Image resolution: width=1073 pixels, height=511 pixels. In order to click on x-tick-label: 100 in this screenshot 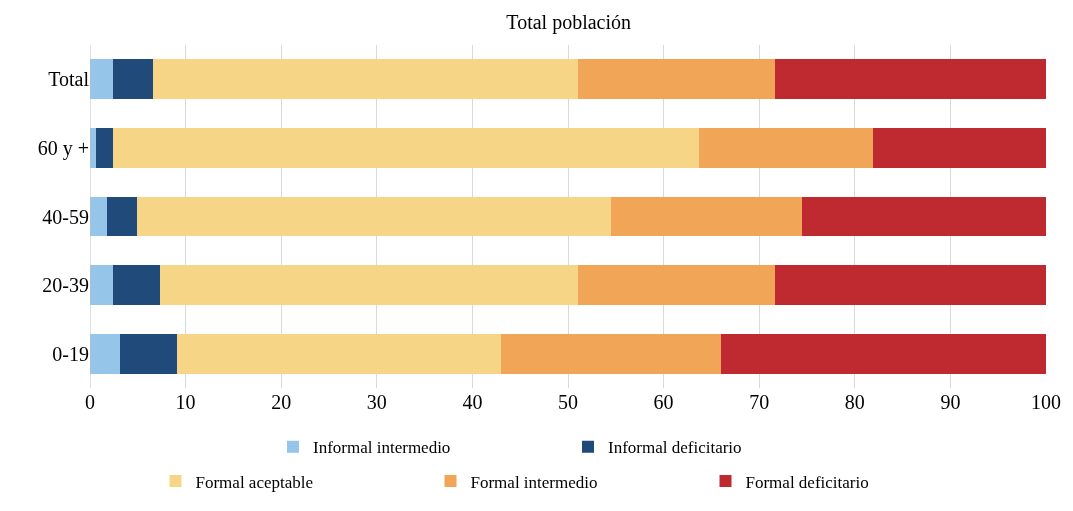, I will do `click(1046, 402)`.